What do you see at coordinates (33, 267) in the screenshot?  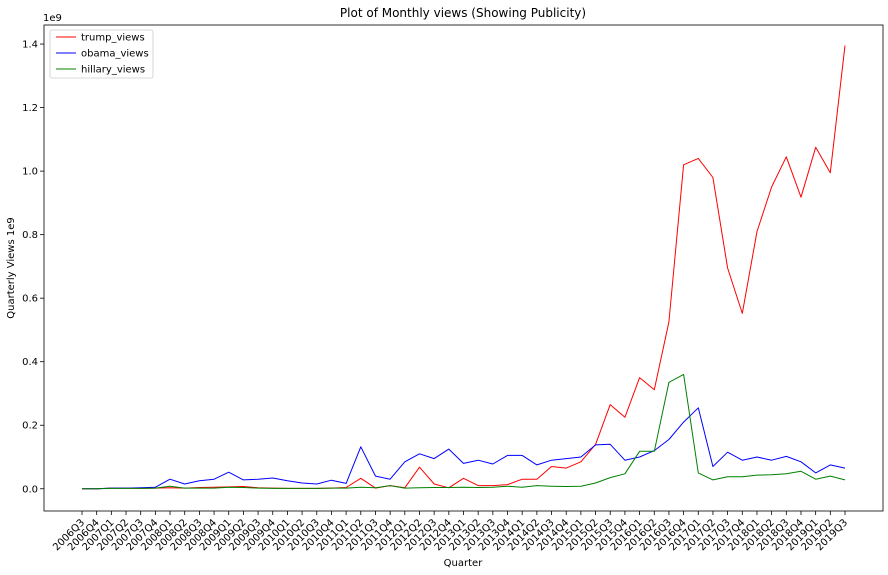 I see `y-axis: 0.0 0.2 0.4 0.6 0.8 1.0 1.2 1.4` at bounding box center [33, 267].